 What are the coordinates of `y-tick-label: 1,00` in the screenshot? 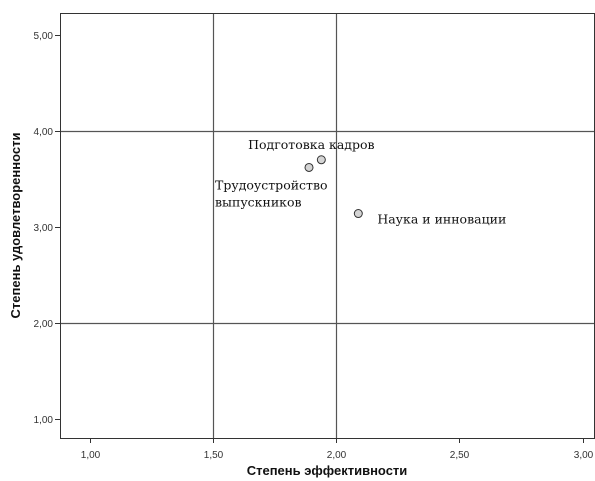 It's located at (44, 420).